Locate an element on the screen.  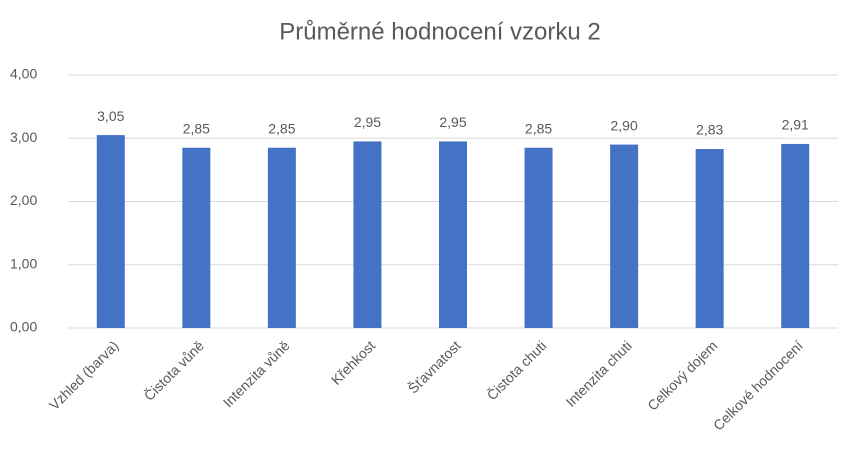
y-tick-label: 3,00 is located at coordinates (23, 137).